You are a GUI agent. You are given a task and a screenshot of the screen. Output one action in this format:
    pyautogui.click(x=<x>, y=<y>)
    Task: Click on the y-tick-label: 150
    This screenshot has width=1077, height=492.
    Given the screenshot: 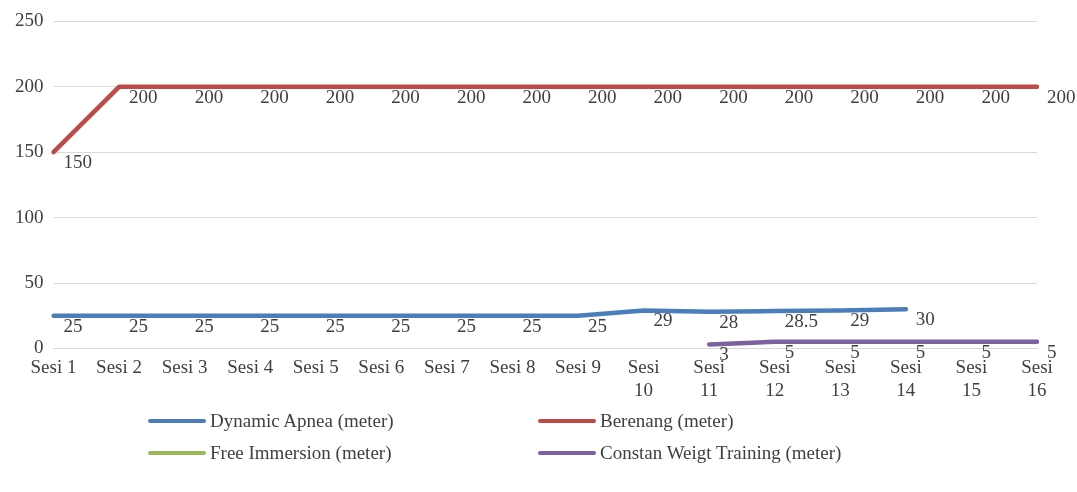 What is the action you would take?
    pyautogui.click(x=29, y=151)
    